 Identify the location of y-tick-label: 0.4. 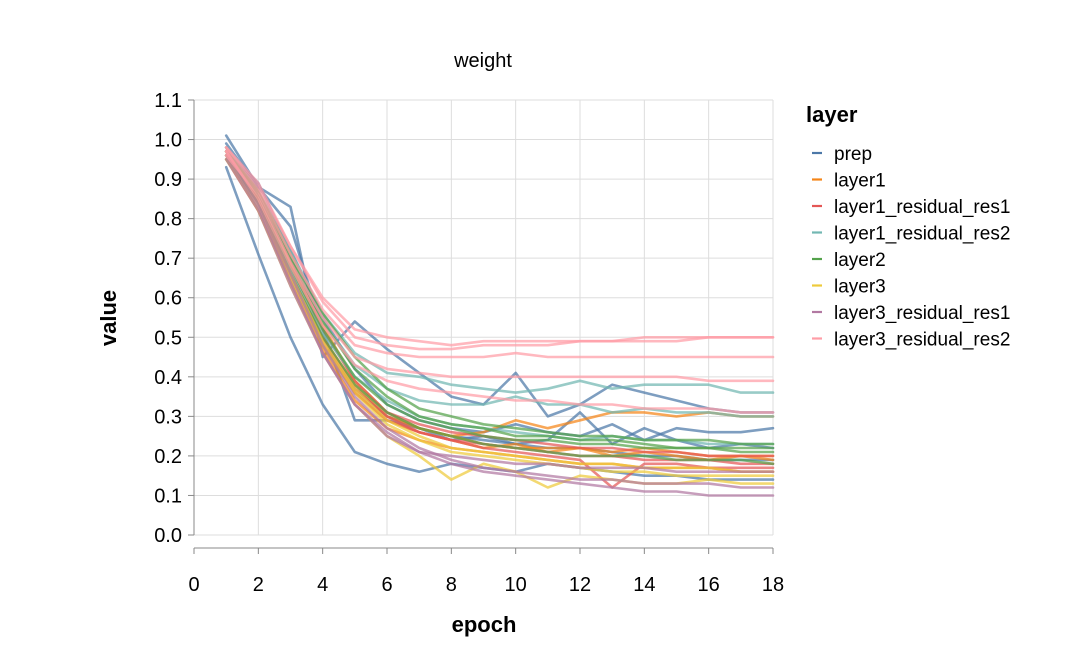
(168, 378).